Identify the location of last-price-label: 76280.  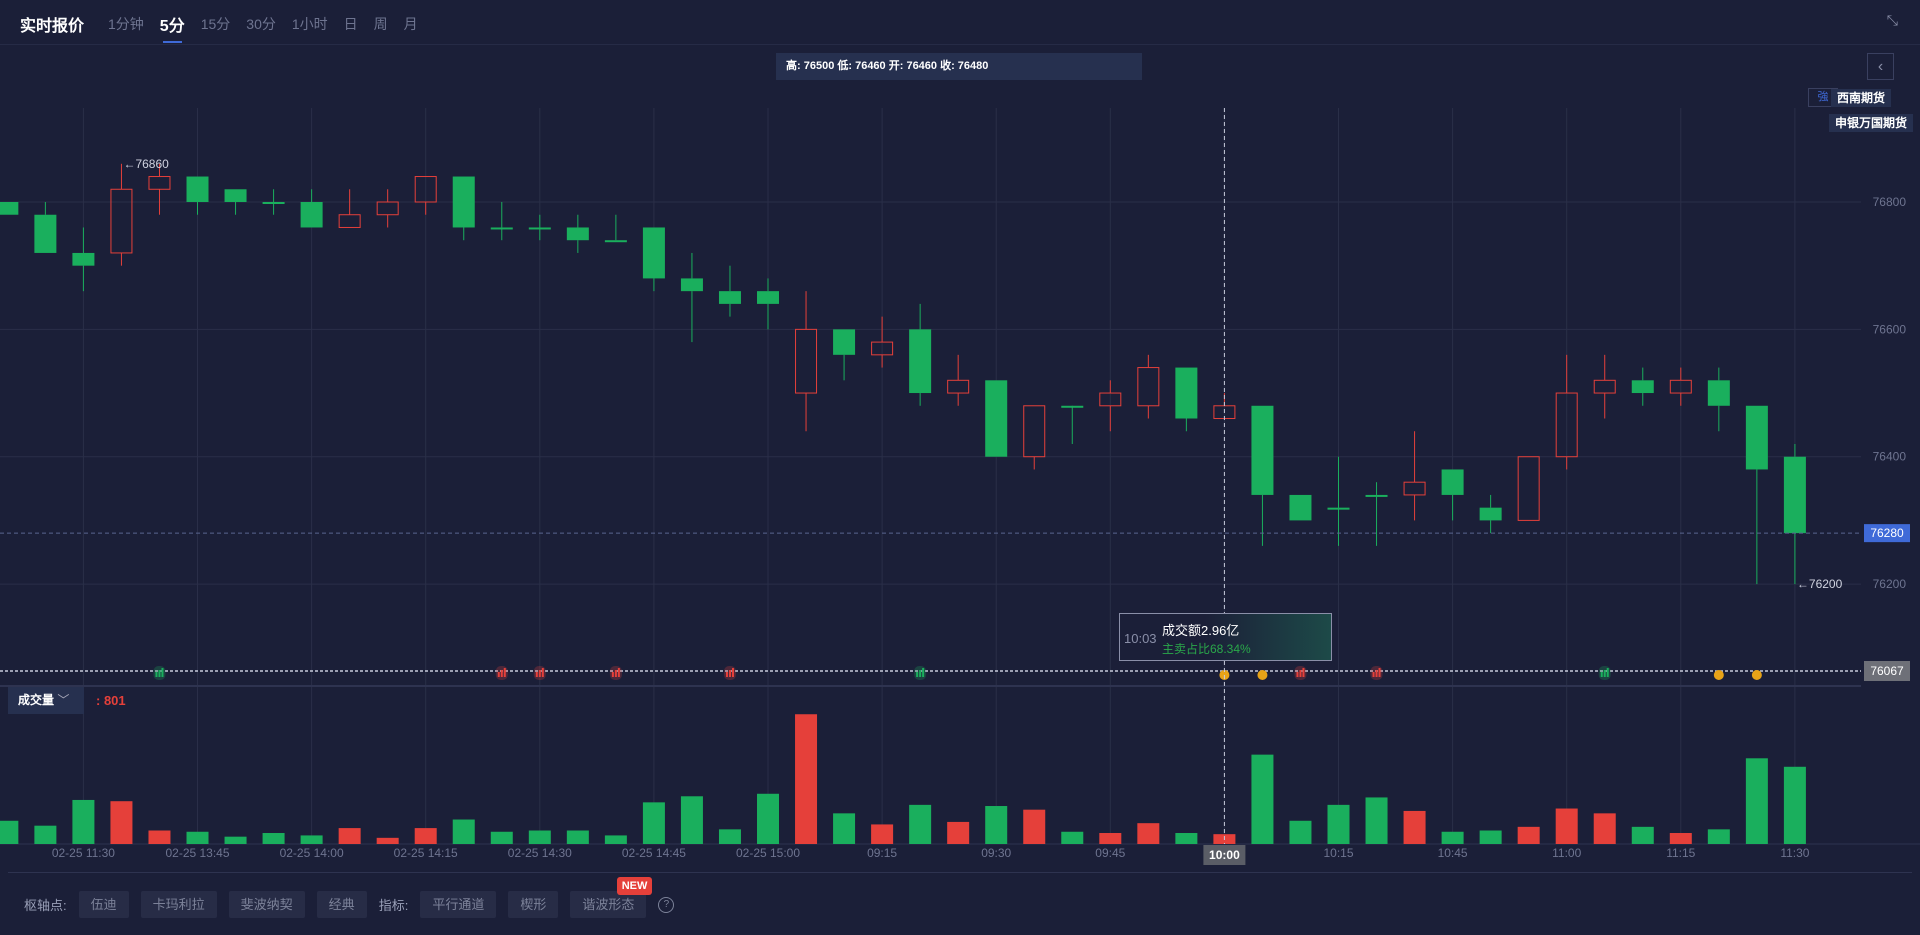
(1887, 533).